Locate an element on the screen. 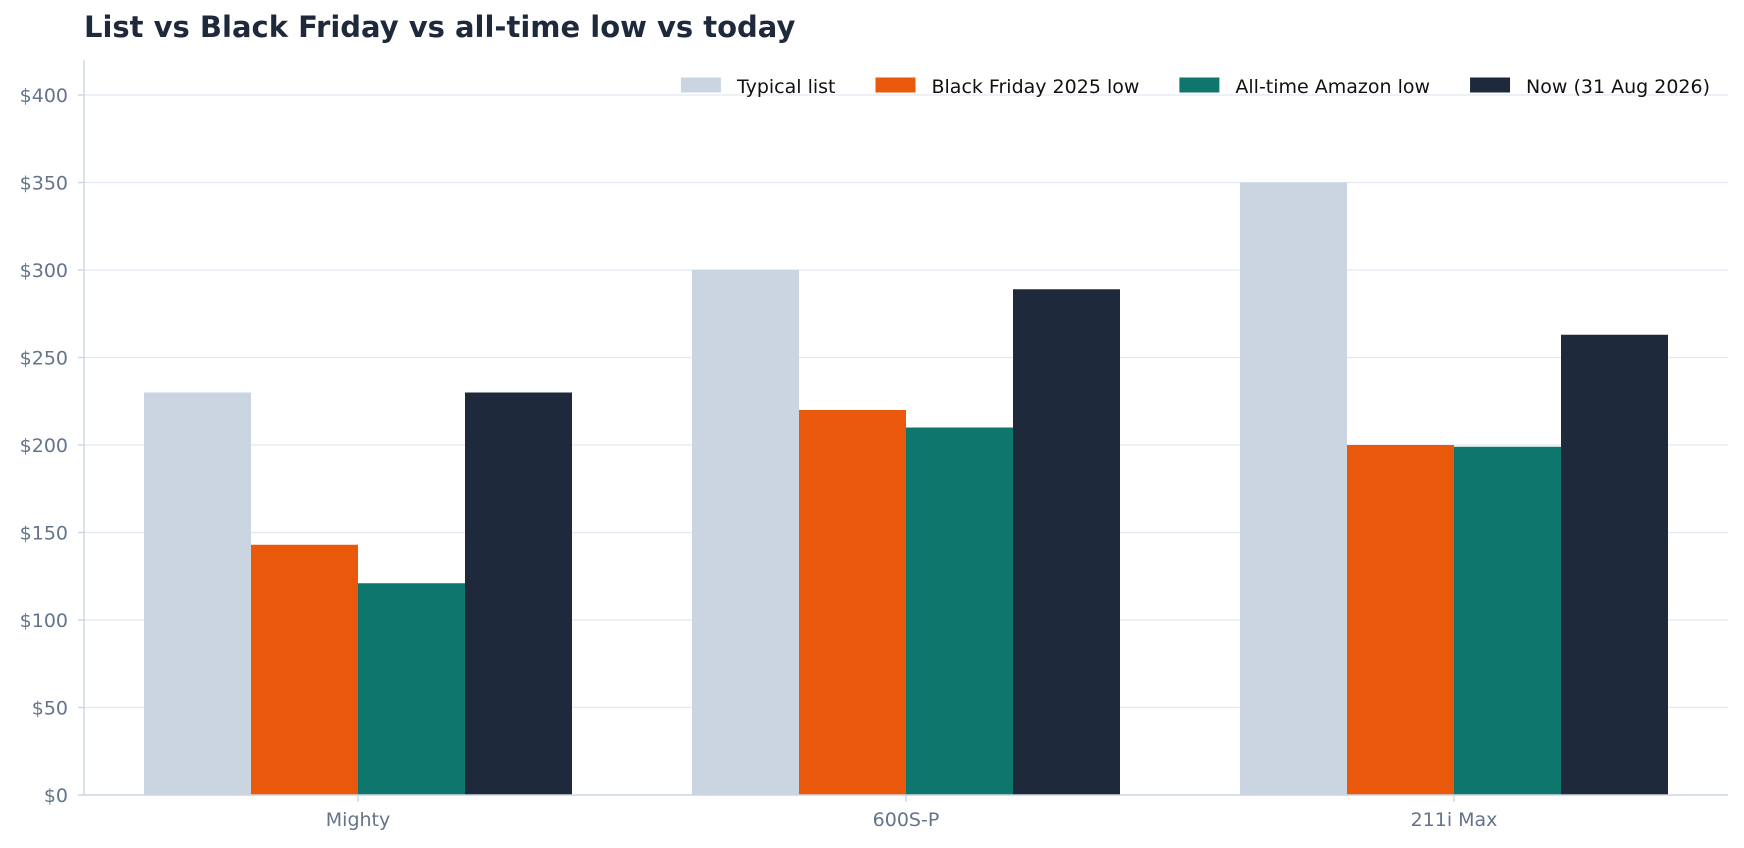 This screenshot has width=1744, height=848. y-tick-label: $200 is located at coordinates (44, 446).